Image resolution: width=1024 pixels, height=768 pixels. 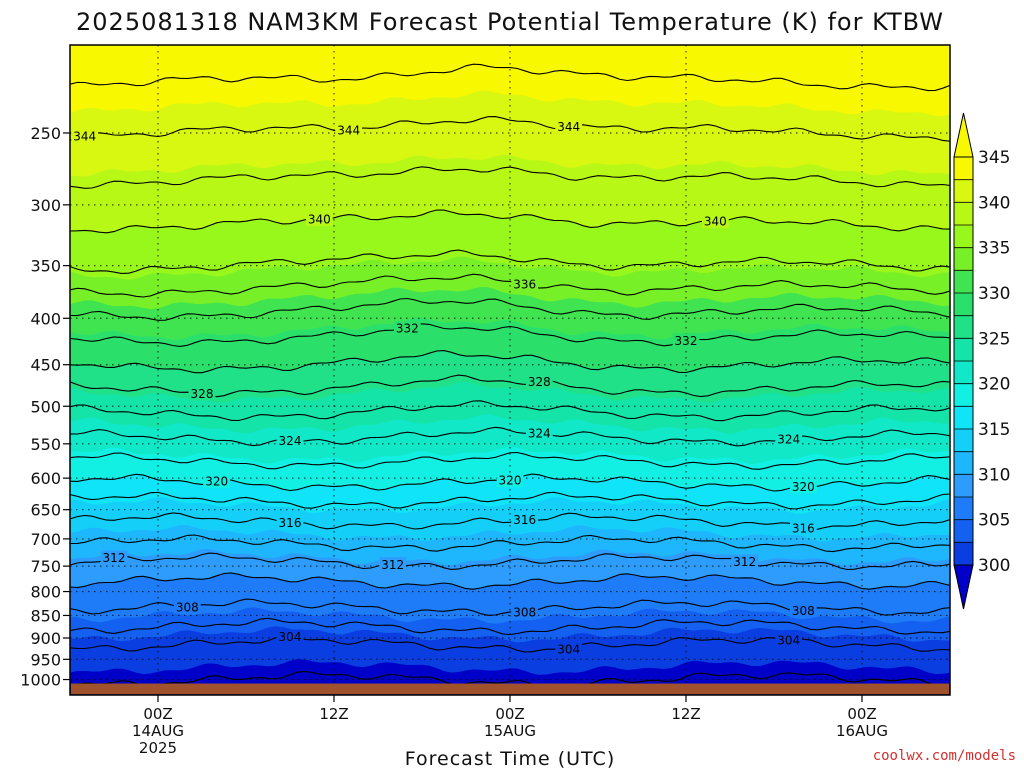 What do you see at coordinates (994, 203) in the screenshot?
I see `colorbar-tick-label: 340` at bounding box center [994, 203].